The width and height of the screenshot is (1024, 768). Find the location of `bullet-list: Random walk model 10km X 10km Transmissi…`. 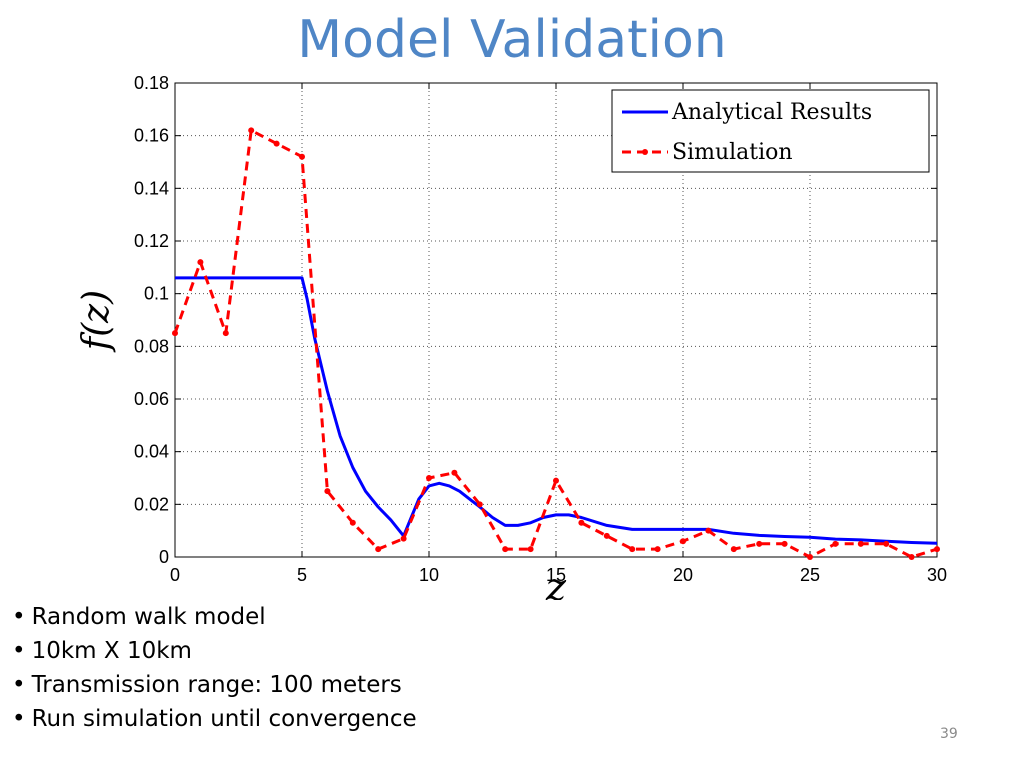

bullet-list: Random walk model 10km X 10km Transmissi… is located at coordinates (214, 668).